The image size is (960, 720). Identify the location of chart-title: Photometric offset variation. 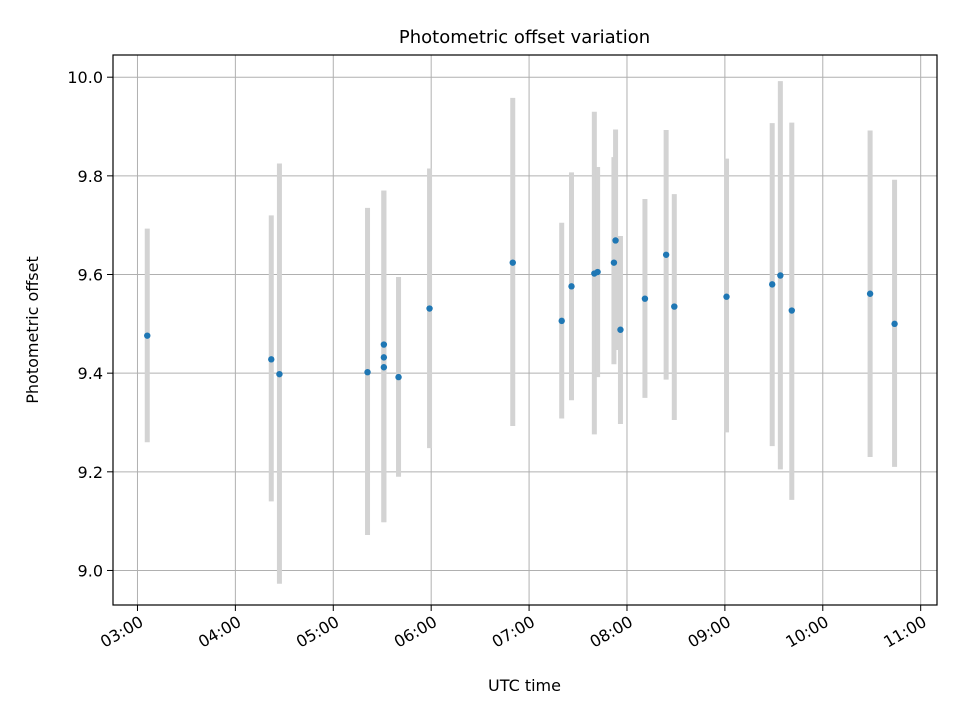
(524, 37).